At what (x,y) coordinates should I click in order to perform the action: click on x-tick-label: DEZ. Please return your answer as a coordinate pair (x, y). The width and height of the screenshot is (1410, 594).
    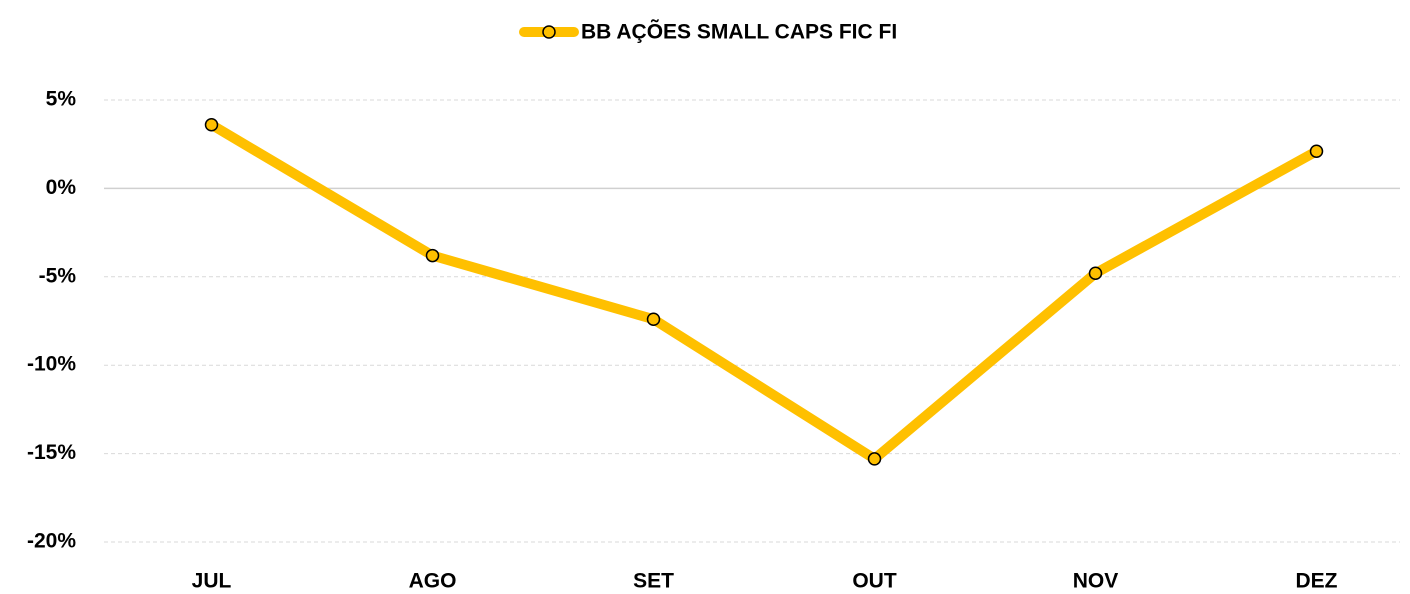
    Looking at the image, I should click on (1317, 581).